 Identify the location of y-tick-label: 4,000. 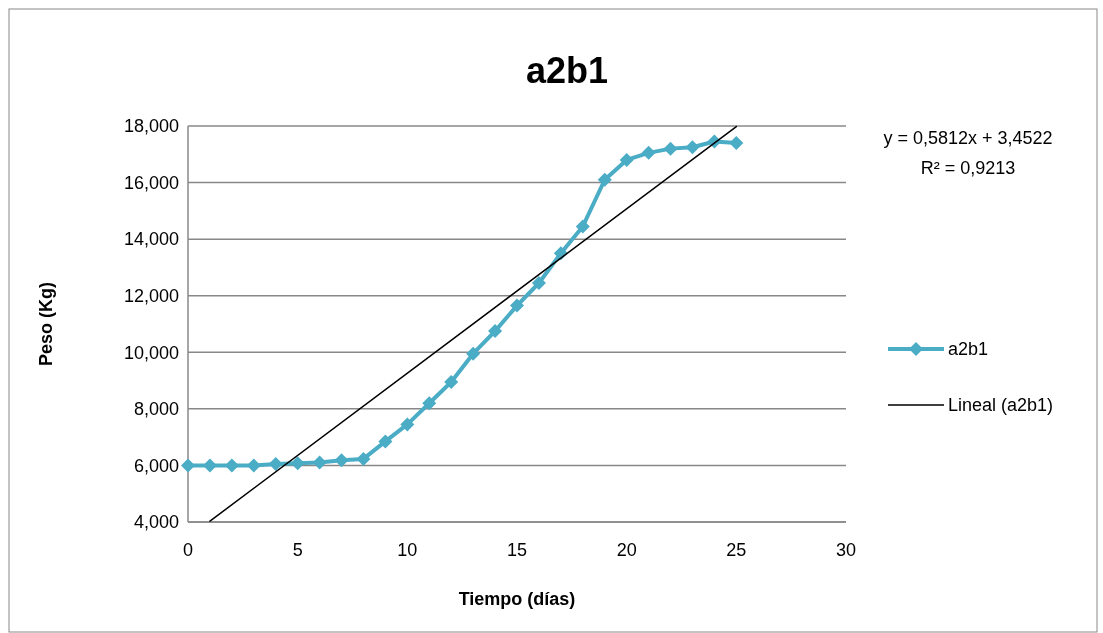
(156, 522).